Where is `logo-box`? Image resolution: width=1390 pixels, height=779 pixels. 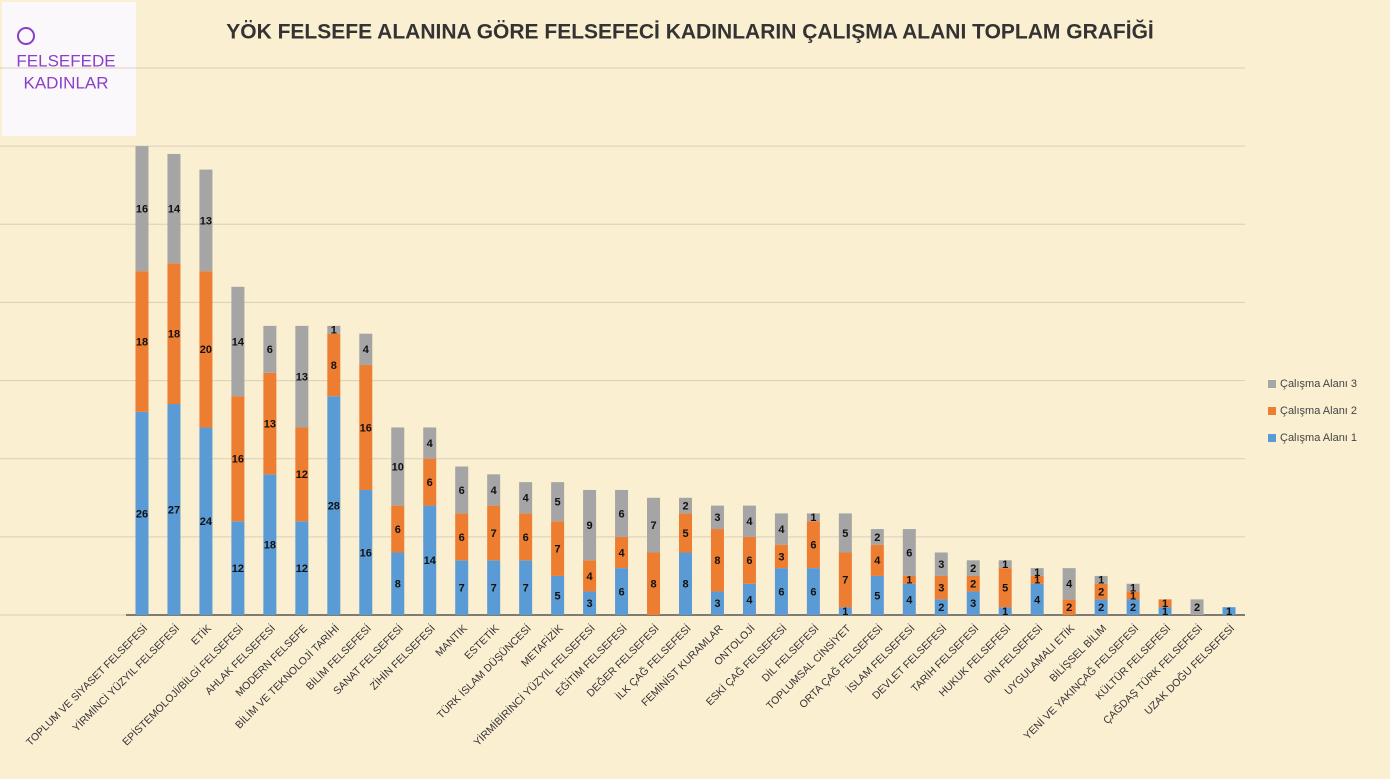 logo-box is located at coordinates (69, 69).